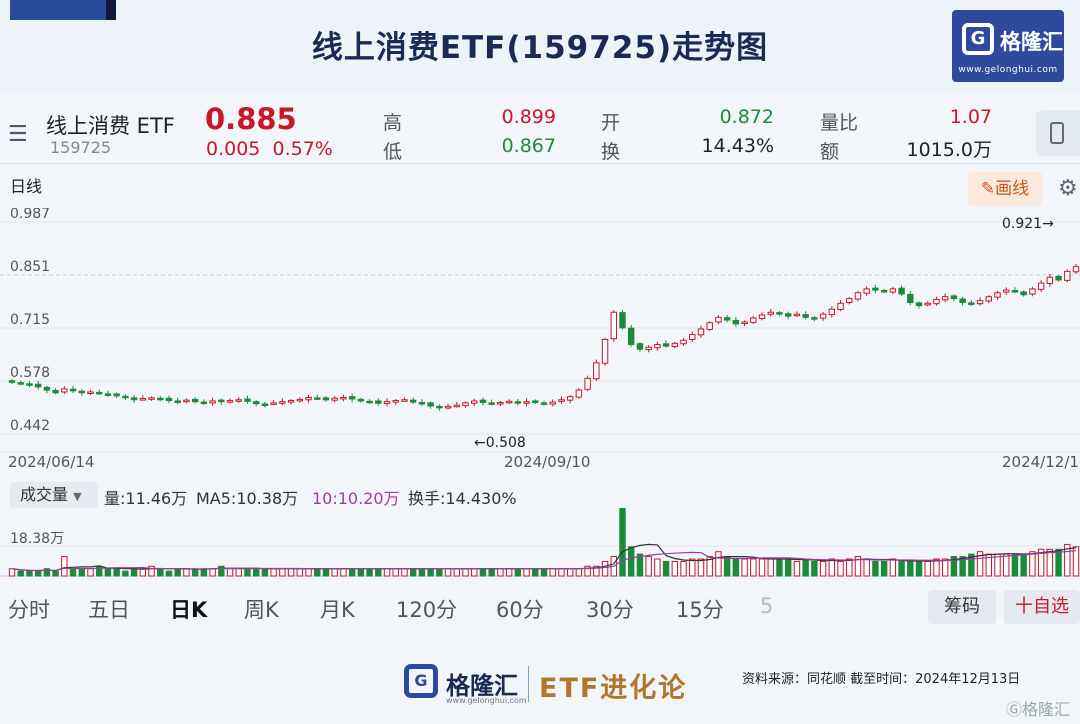 The width and height of the screenshot is (1080, 724). Describe the element at coordinates (544, 542) in the screenshot. I see `volume-bars` at that location.